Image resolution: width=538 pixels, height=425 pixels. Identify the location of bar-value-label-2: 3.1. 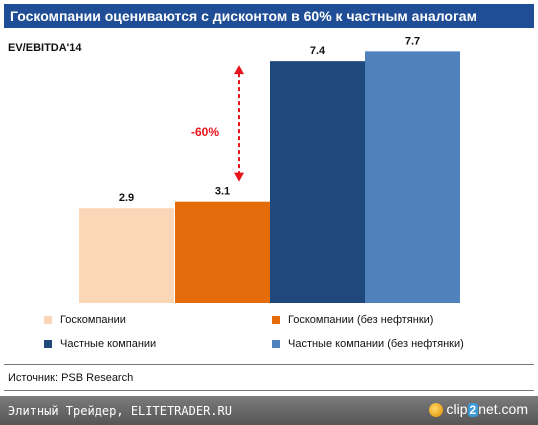
(222, 192).